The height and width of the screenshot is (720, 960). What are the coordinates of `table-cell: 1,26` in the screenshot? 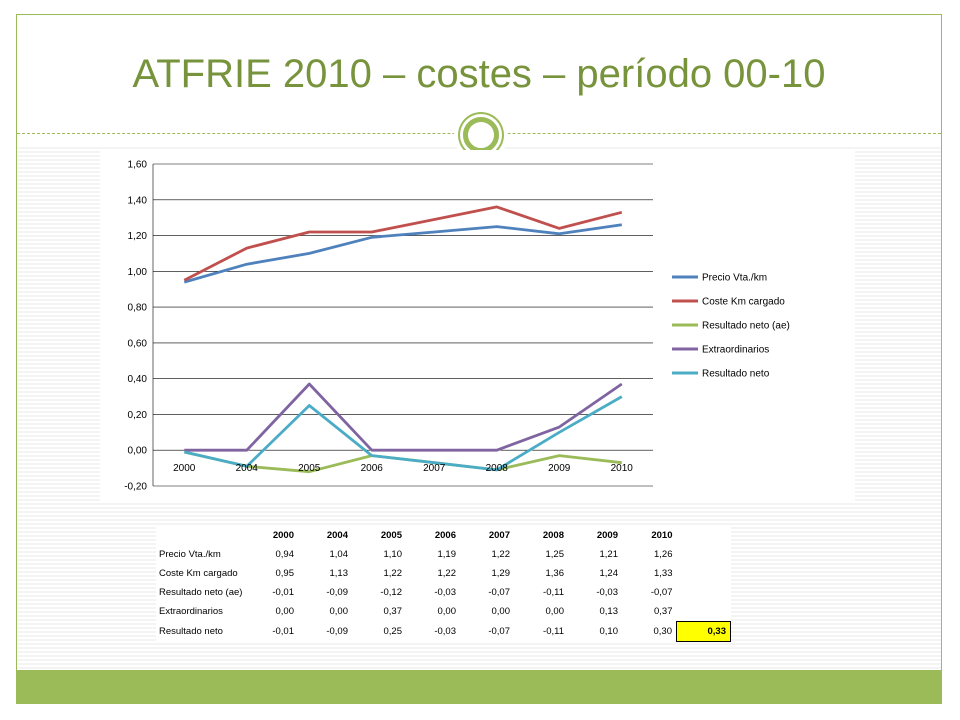 It's located at (663, 554).